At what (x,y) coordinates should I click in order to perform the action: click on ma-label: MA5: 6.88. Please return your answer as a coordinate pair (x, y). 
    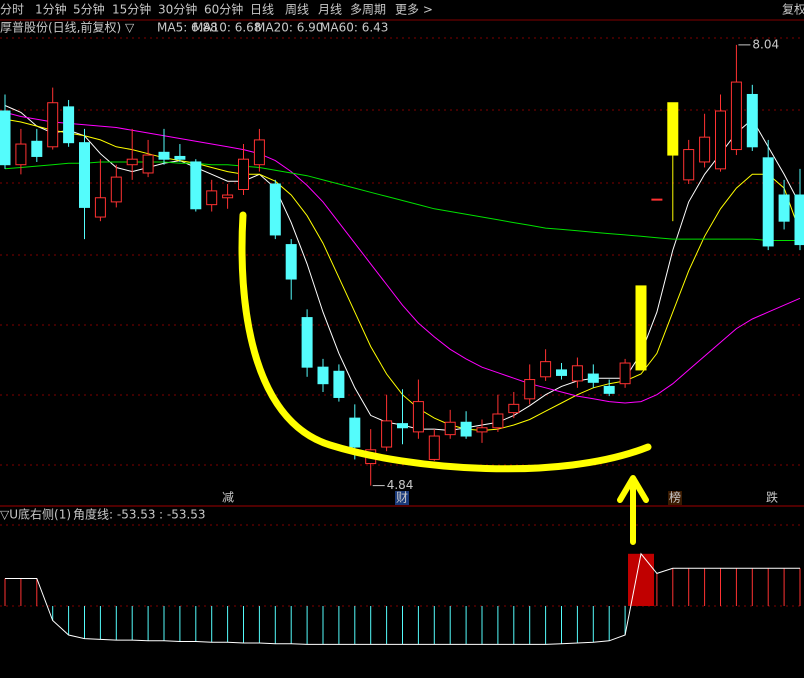
    Looking at the image, I should click on (187, 28).